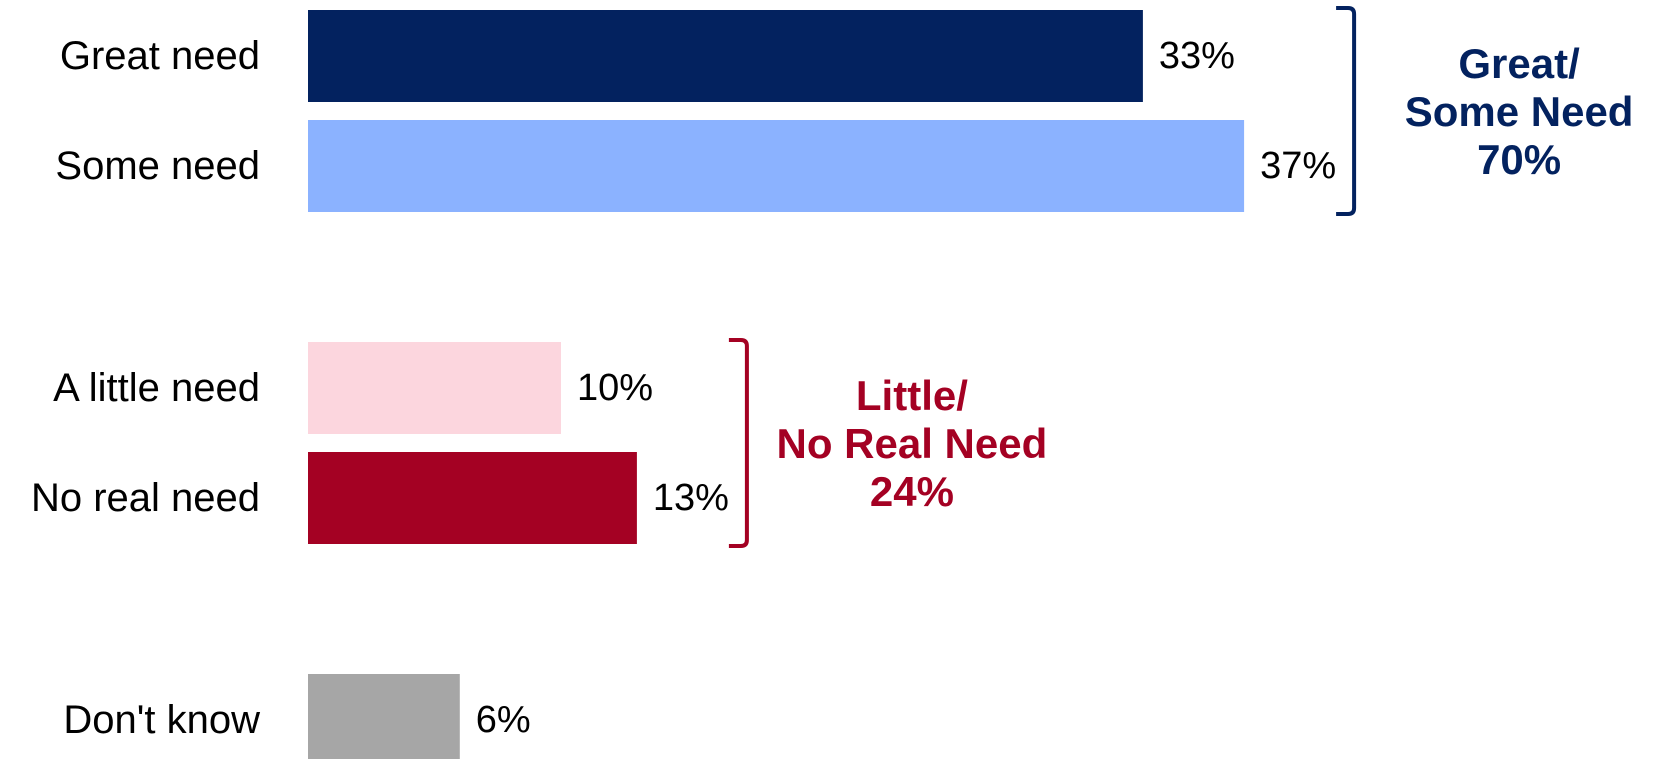  Describe the element at coordinates (912, 491) in the screenshot. I see `group-label-line: 24%` at that location.